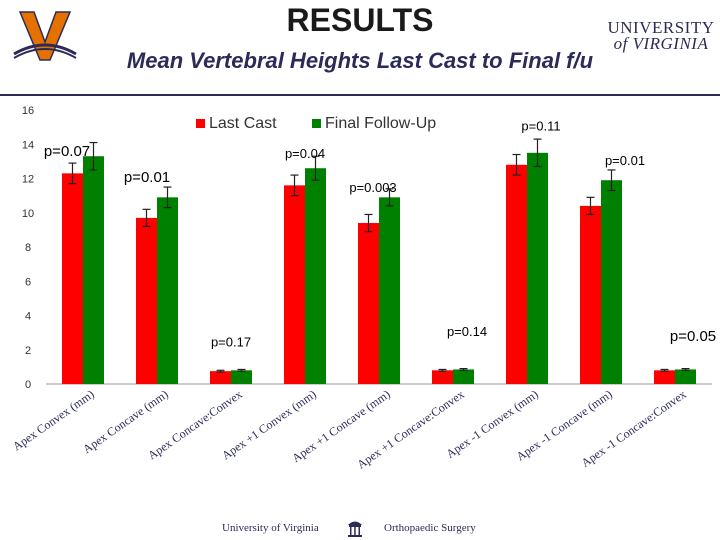 This screenshot has width=720, height=540. Describe the element at coordinates (28, 180) in the screenshot. I see `y-tick-label: 12` at that location.